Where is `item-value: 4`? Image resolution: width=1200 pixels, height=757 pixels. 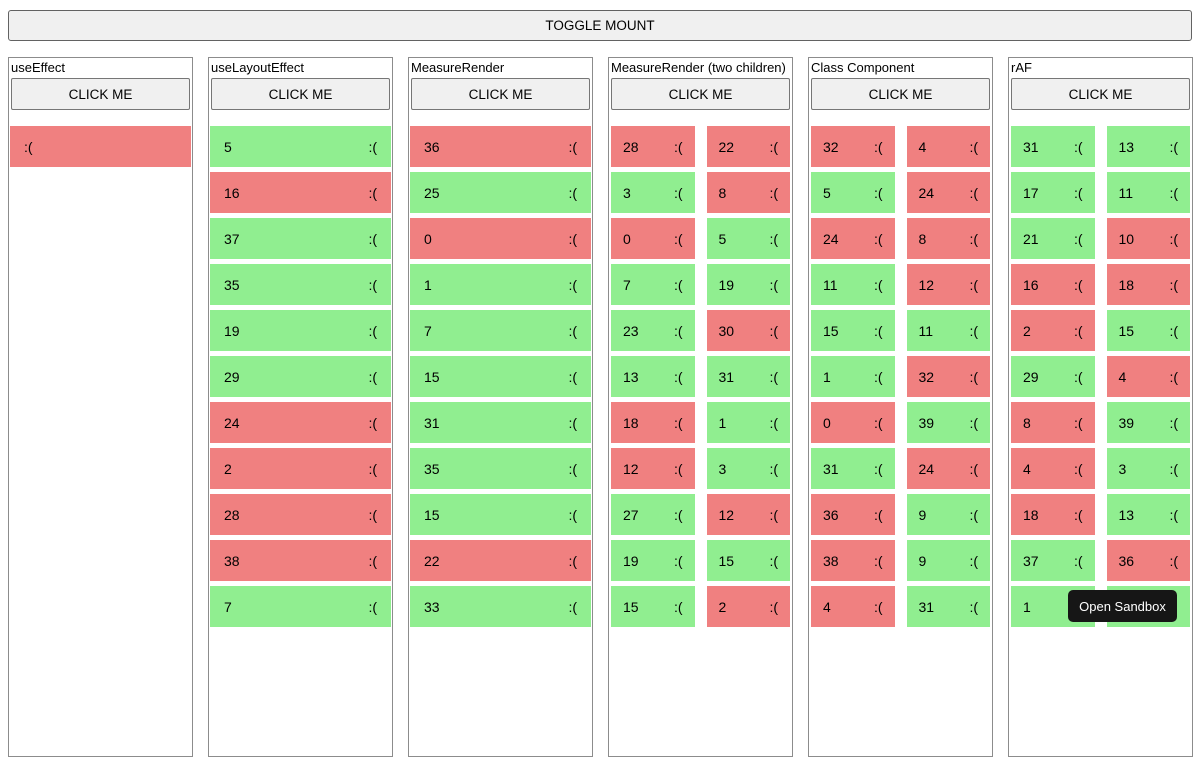 item-value: 4 is located at coordinates (1122, 376).